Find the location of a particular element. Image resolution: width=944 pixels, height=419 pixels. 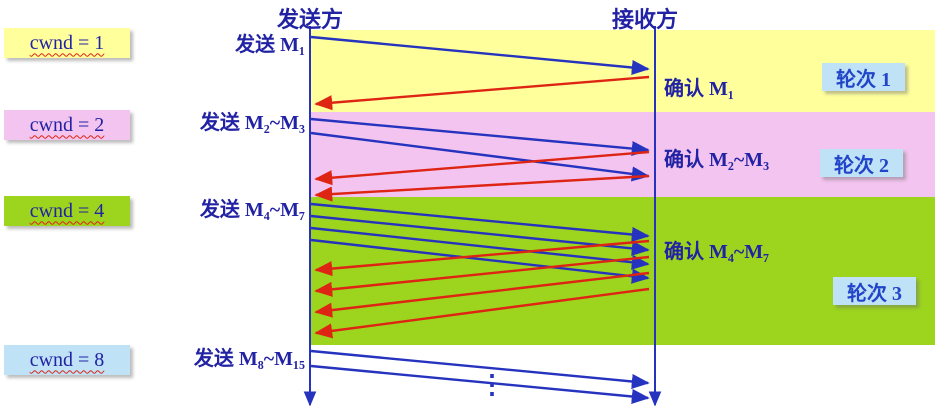

cwnd-label-round-2: cwnd = 2 is located at coordinates (67, 125).